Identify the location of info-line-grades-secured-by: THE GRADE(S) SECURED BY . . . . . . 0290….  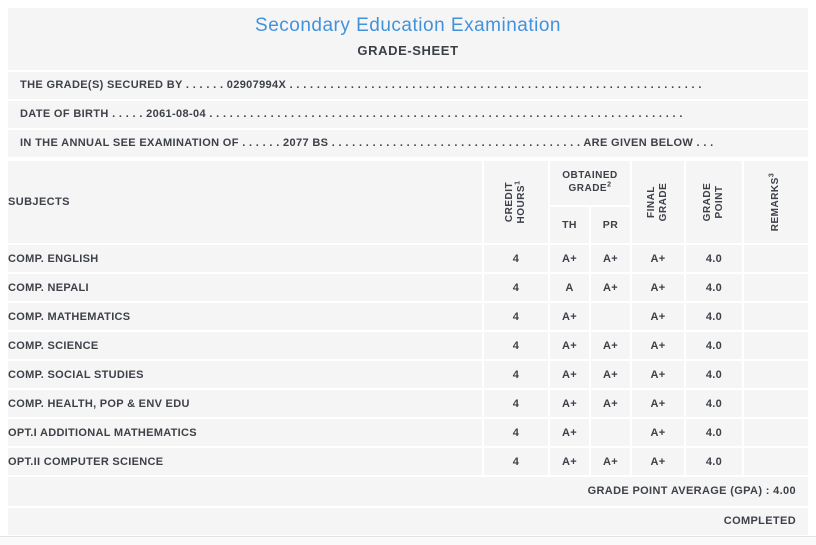
(408, 85).